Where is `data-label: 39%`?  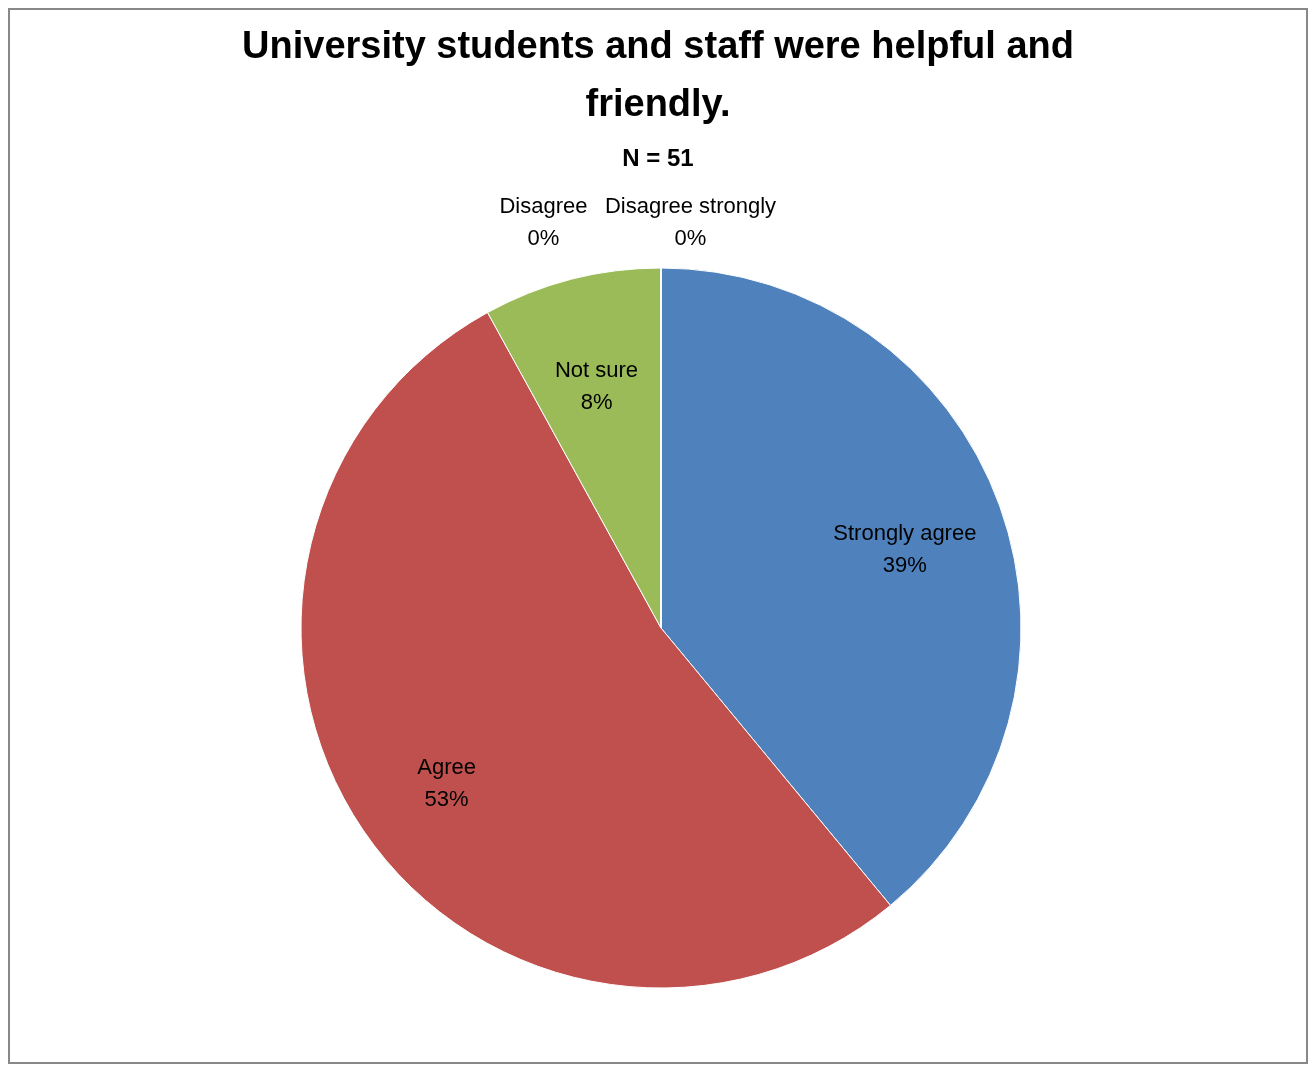 data-label: 39% is located at coordinates (904, 565).